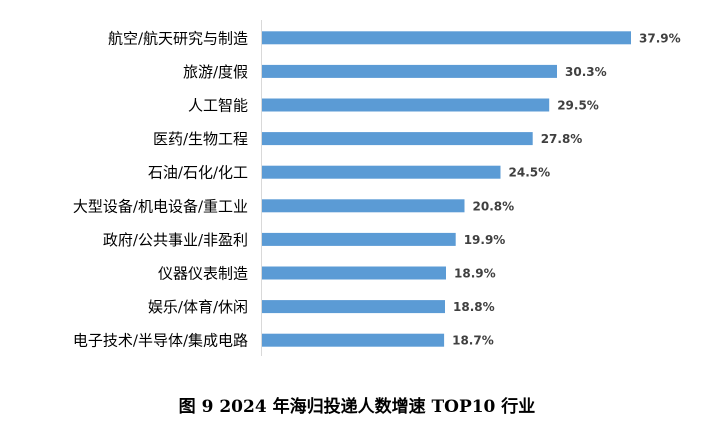 The height and width of the screenshot is (435, 714). I want to click on category-label-8: 娱乐/体育/休闲, so click(198, 307).